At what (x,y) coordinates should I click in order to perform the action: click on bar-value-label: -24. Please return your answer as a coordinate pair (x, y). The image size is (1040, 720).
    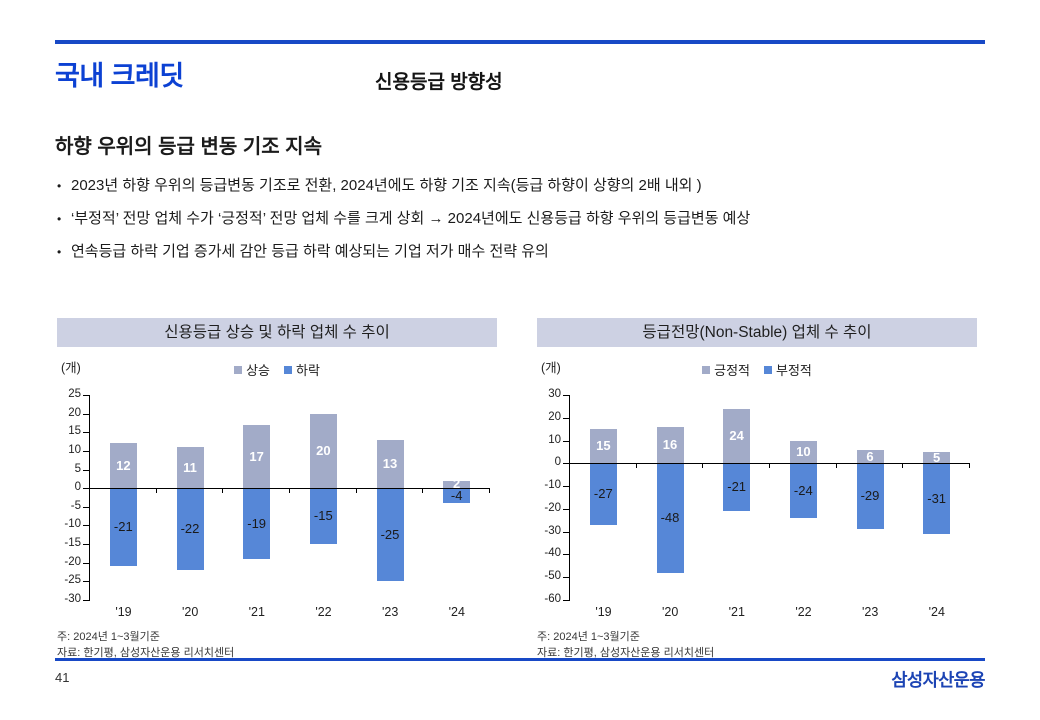
    Looking at the image, I should click on (803, 490).